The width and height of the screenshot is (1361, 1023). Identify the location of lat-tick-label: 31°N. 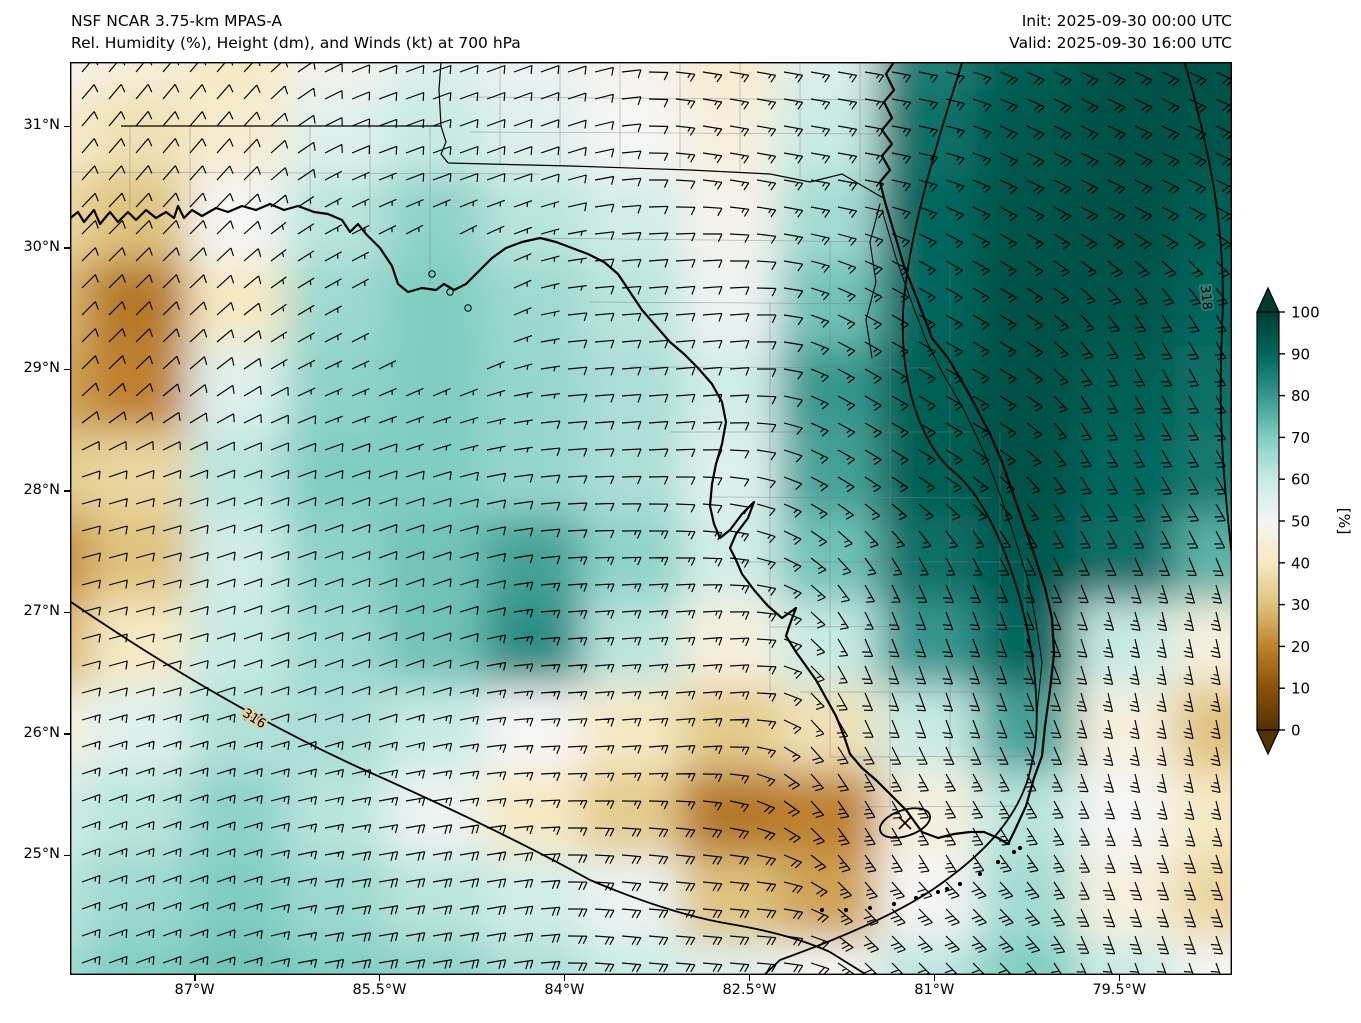
(41, 125).